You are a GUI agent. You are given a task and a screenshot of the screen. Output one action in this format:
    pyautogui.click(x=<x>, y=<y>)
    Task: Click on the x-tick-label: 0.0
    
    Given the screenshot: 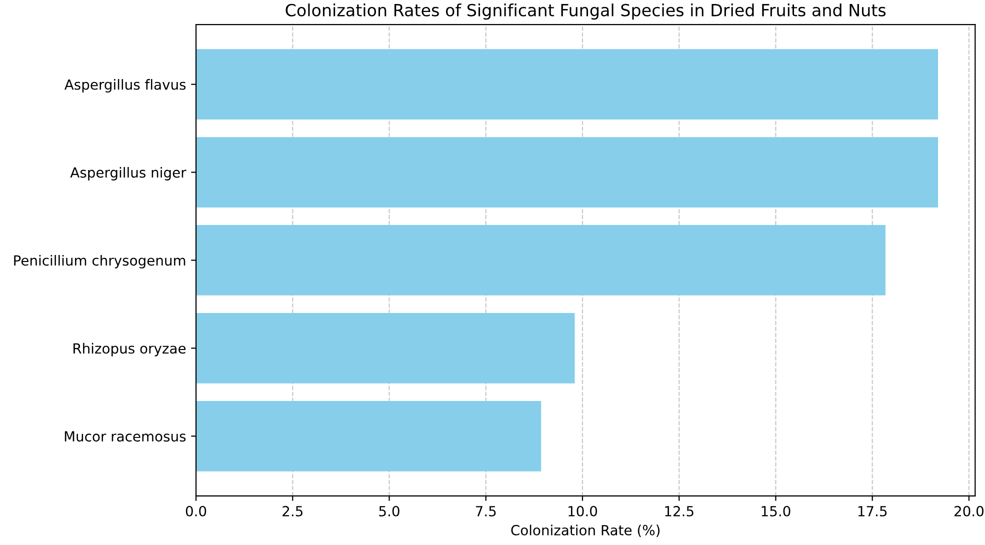 What is the action you would take?
    pyautogui.click(x=196, y=511)
    